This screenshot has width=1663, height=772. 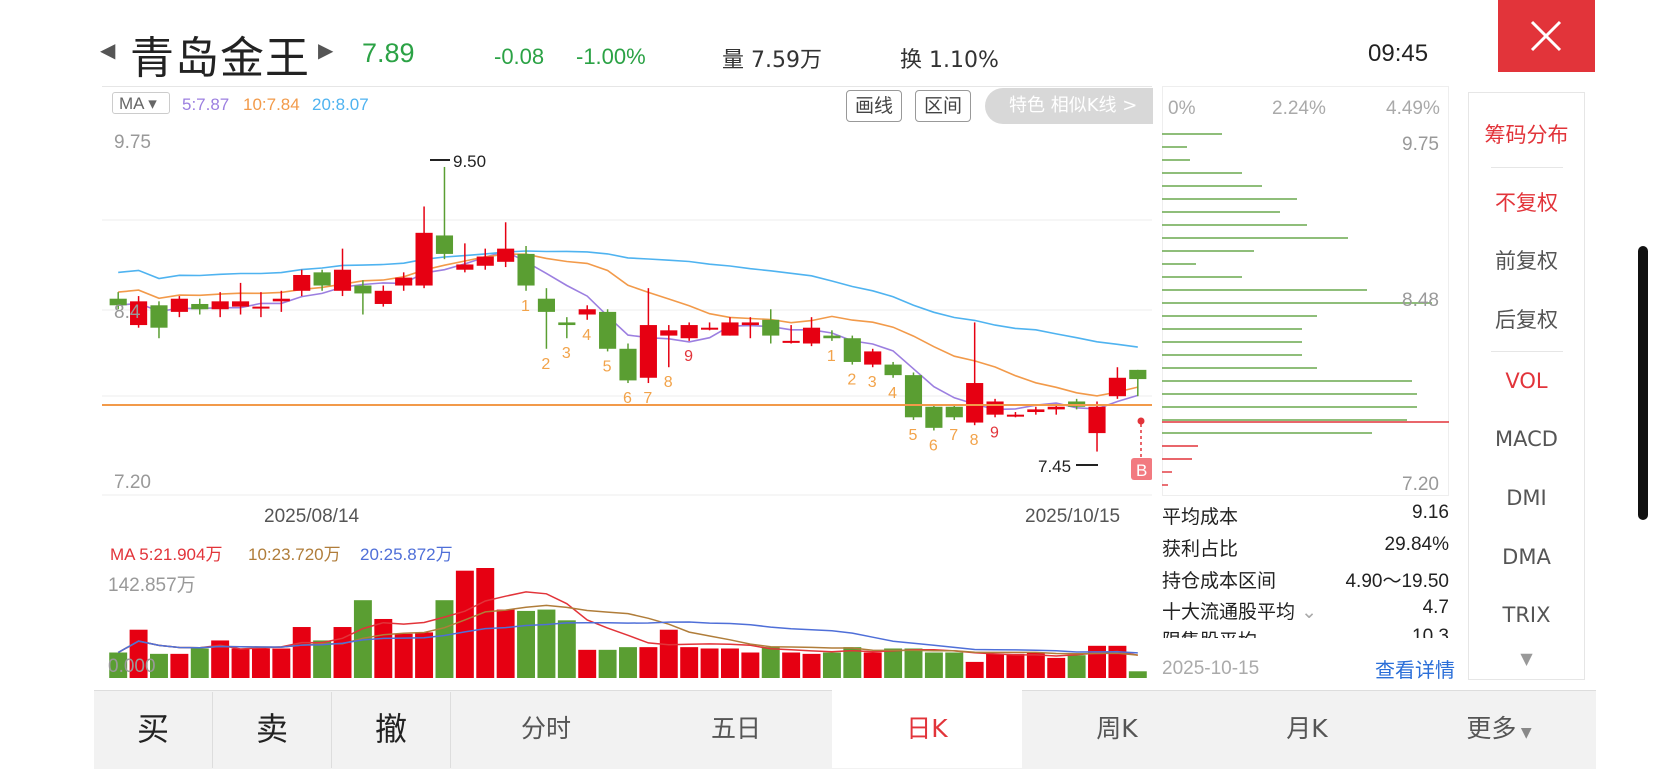 I want to click on vol-indicator: VOL, so click(x=1526, y=381).